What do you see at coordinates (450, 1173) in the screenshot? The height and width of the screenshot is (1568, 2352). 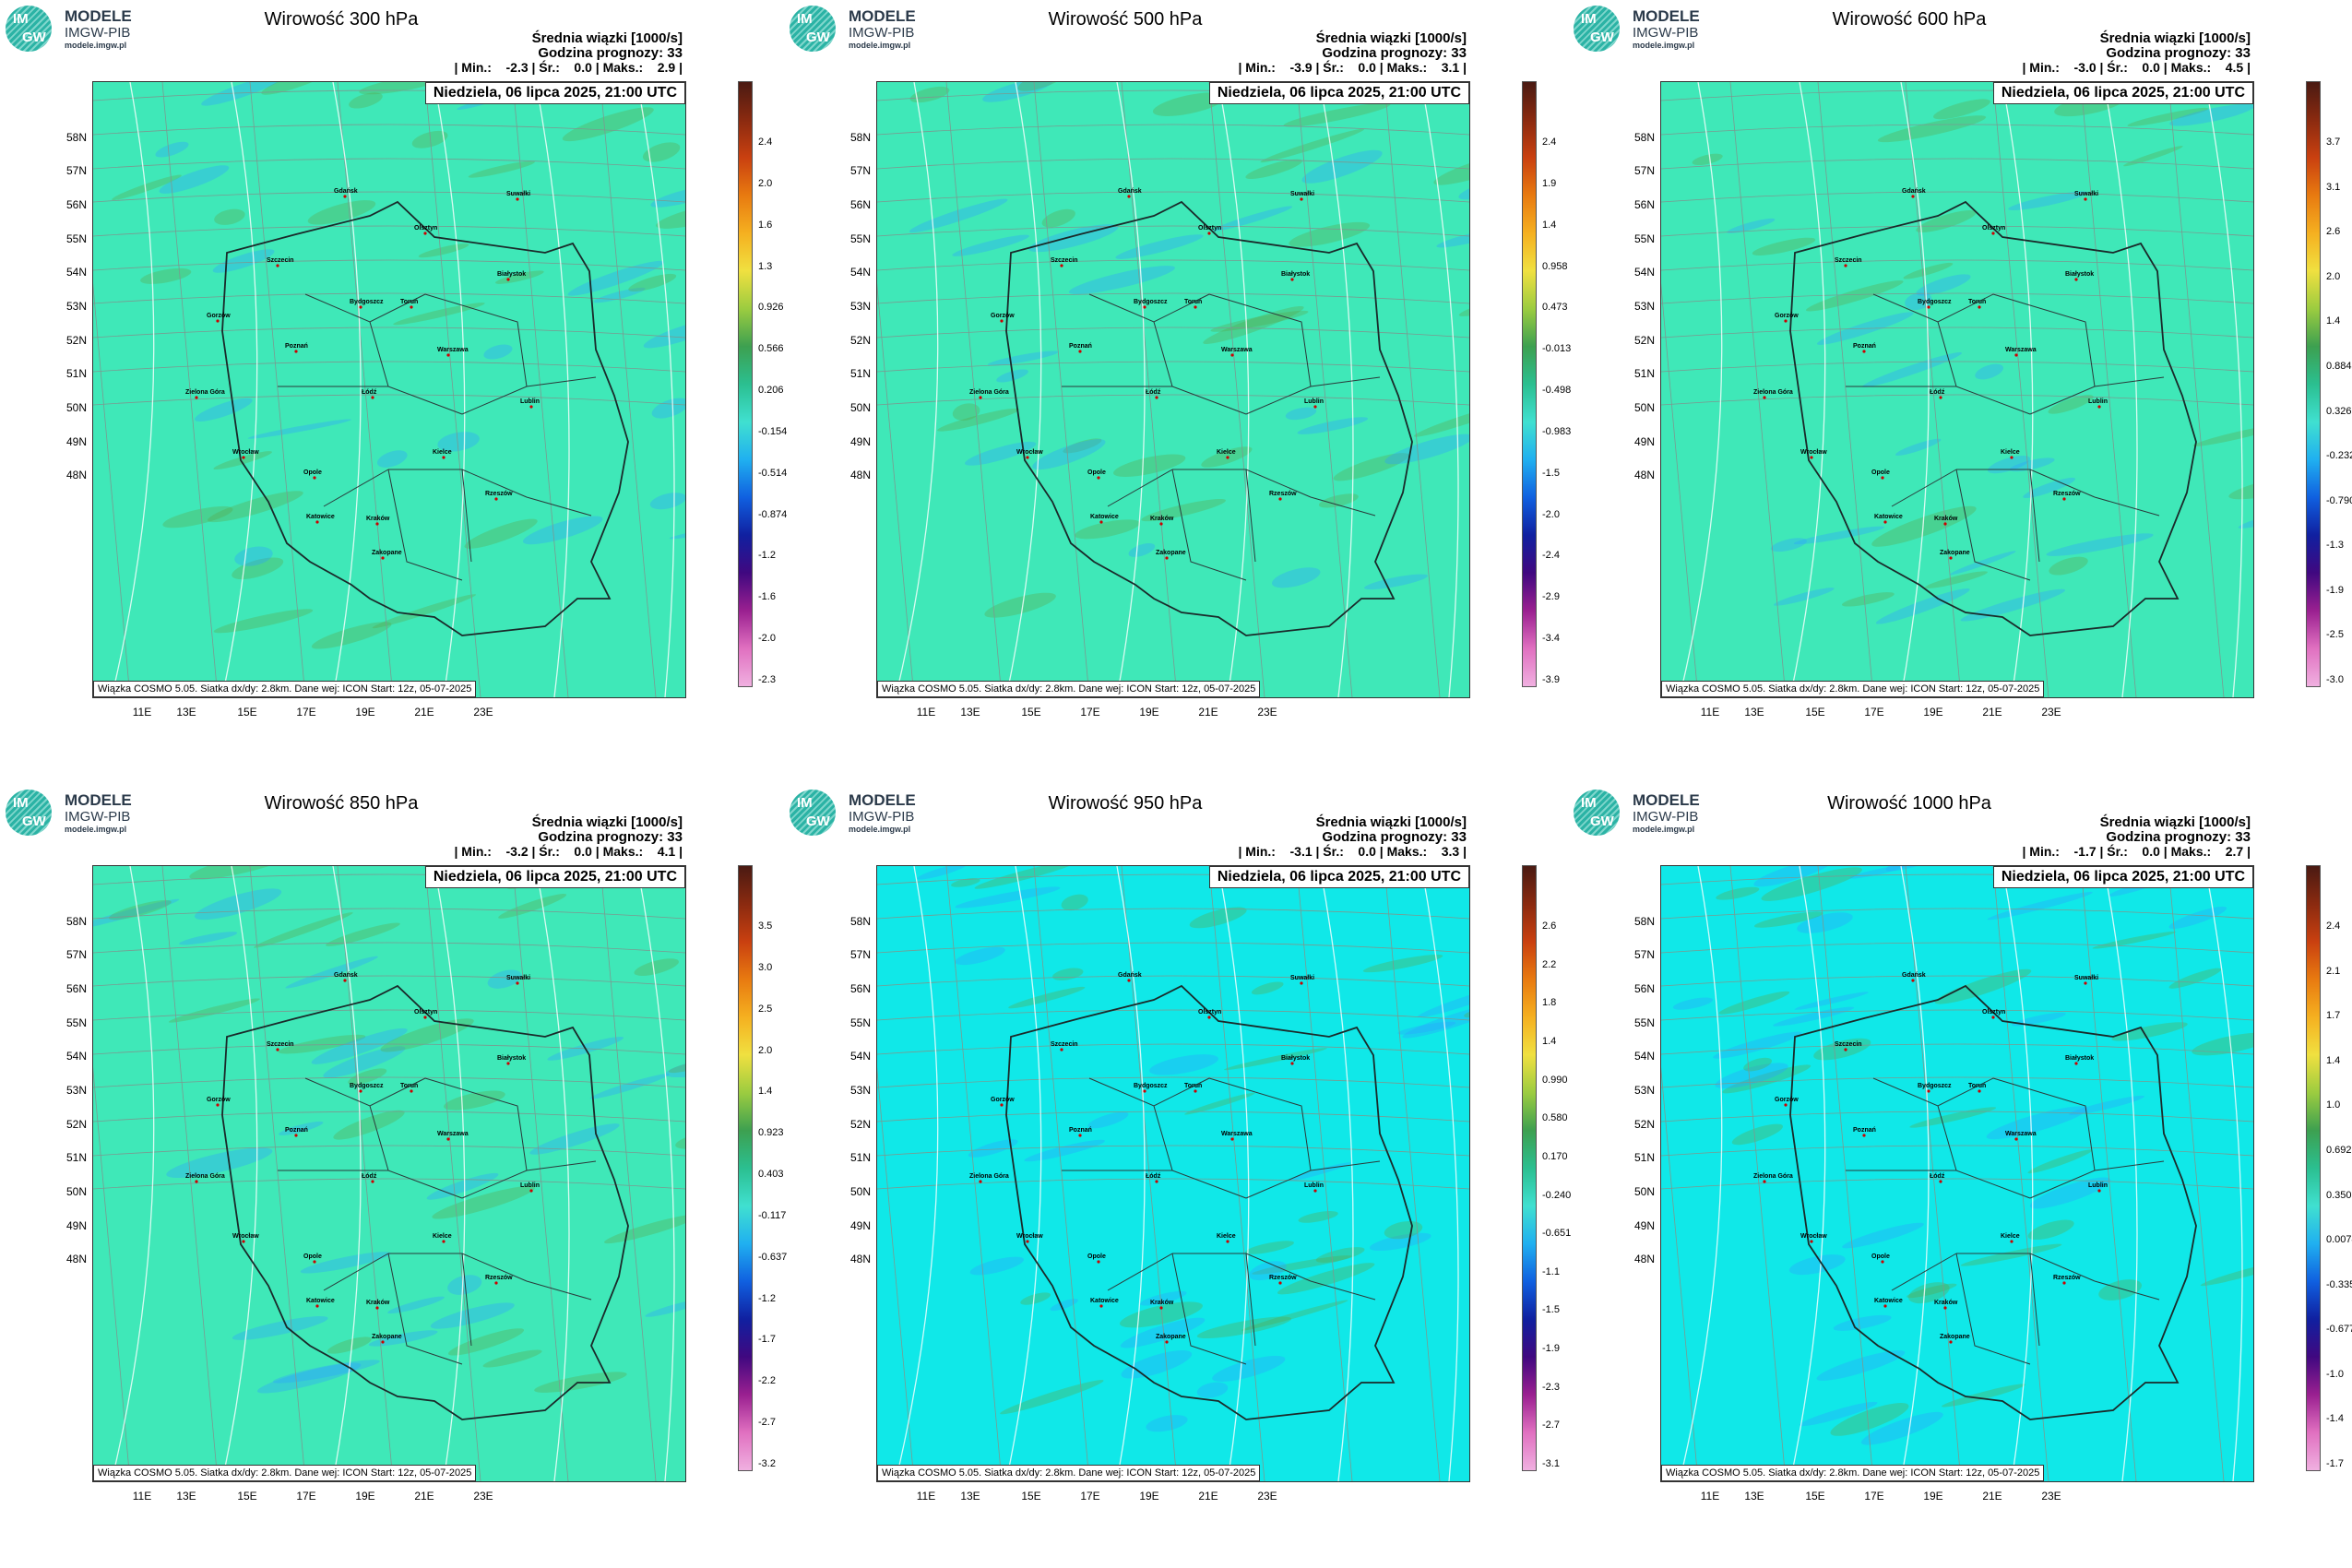 I see `isoline` at bounding box center [450, 1173].